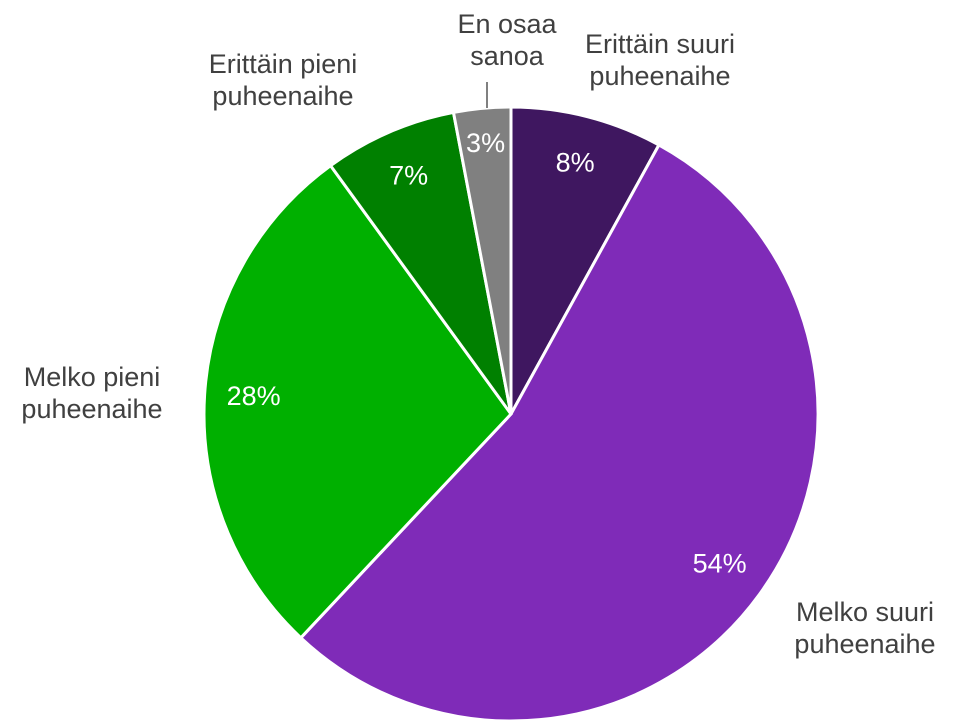 This screenshot has height=722, width=956. I want to click on category-label: En osaa sanoa, so click(507, 40).